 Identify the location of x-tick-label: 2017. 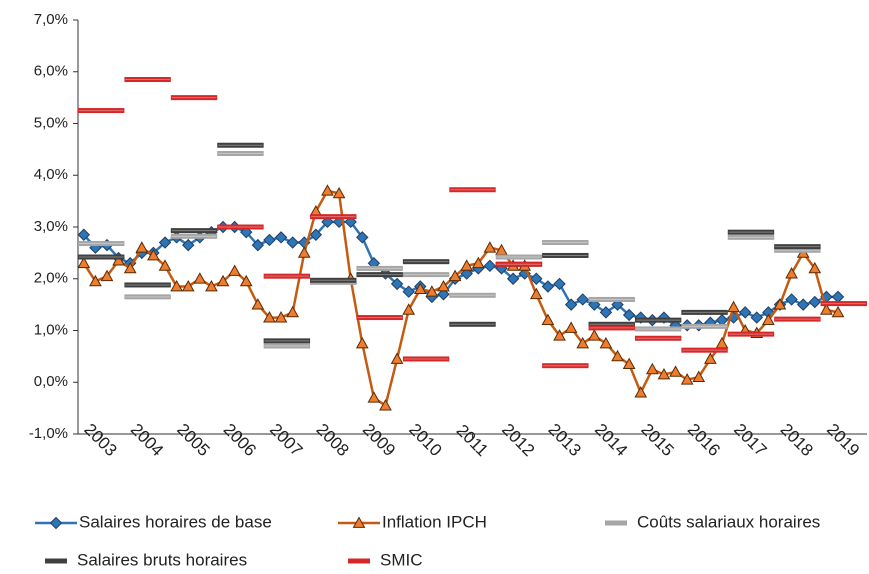
(750, 440).